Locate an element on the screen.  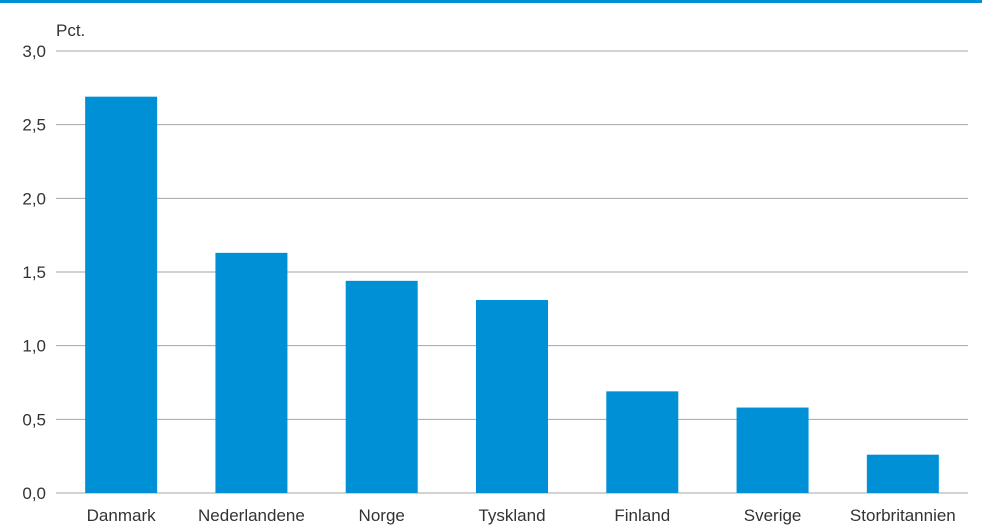
bar-finland is located at coordinates (642, 442).